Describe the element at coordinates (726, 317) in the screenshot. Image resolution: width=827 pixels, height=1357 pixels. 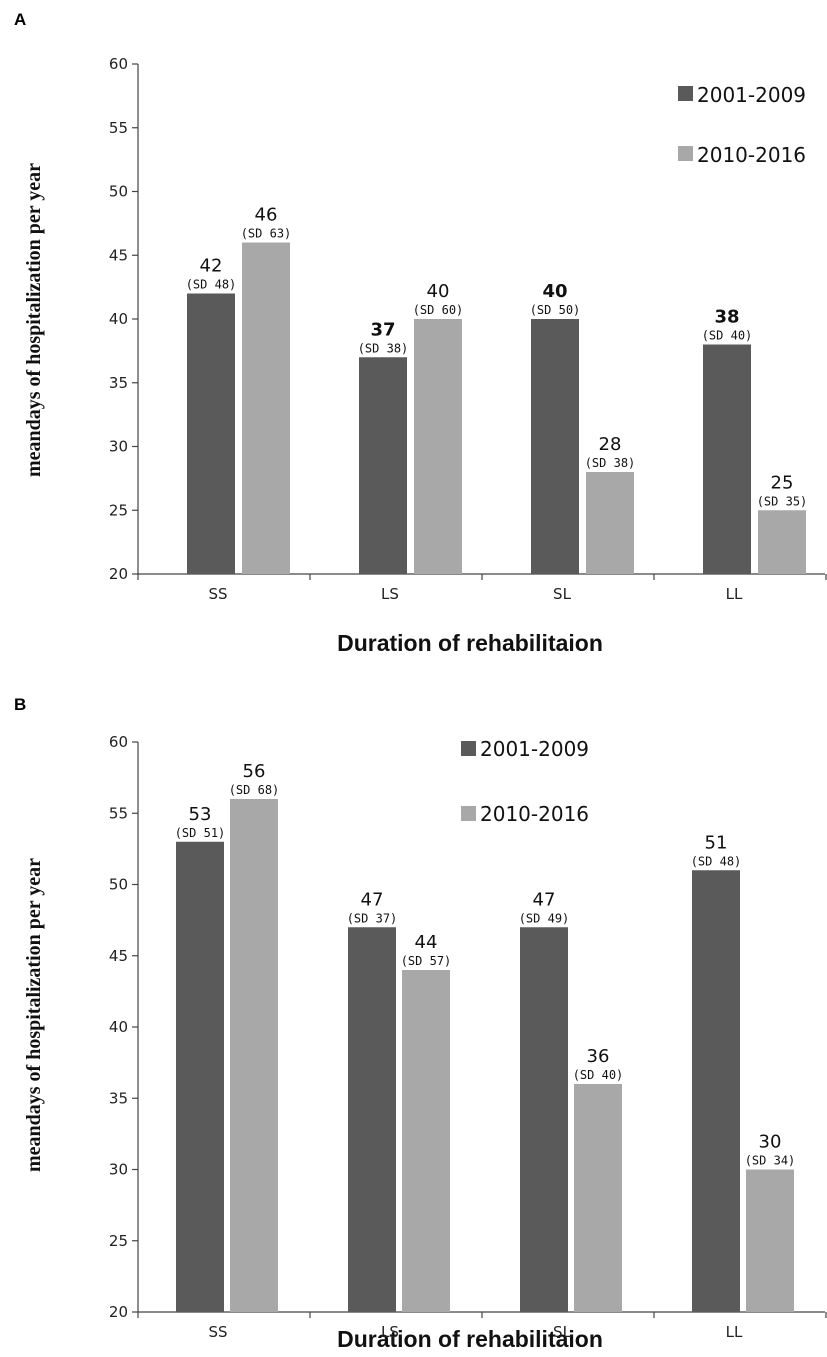
I see `data-label: 38` at that location.